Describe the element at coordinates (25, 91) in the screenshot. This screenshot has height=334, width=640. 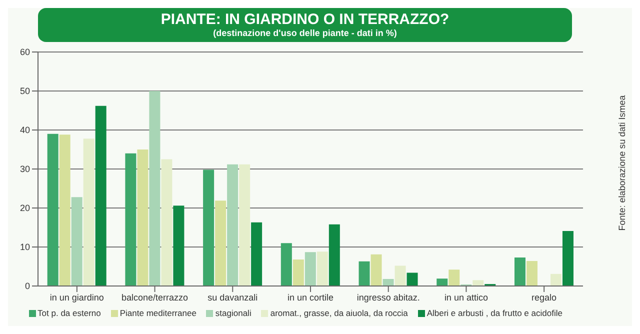
I see `y-tick-label: 50` at that location.